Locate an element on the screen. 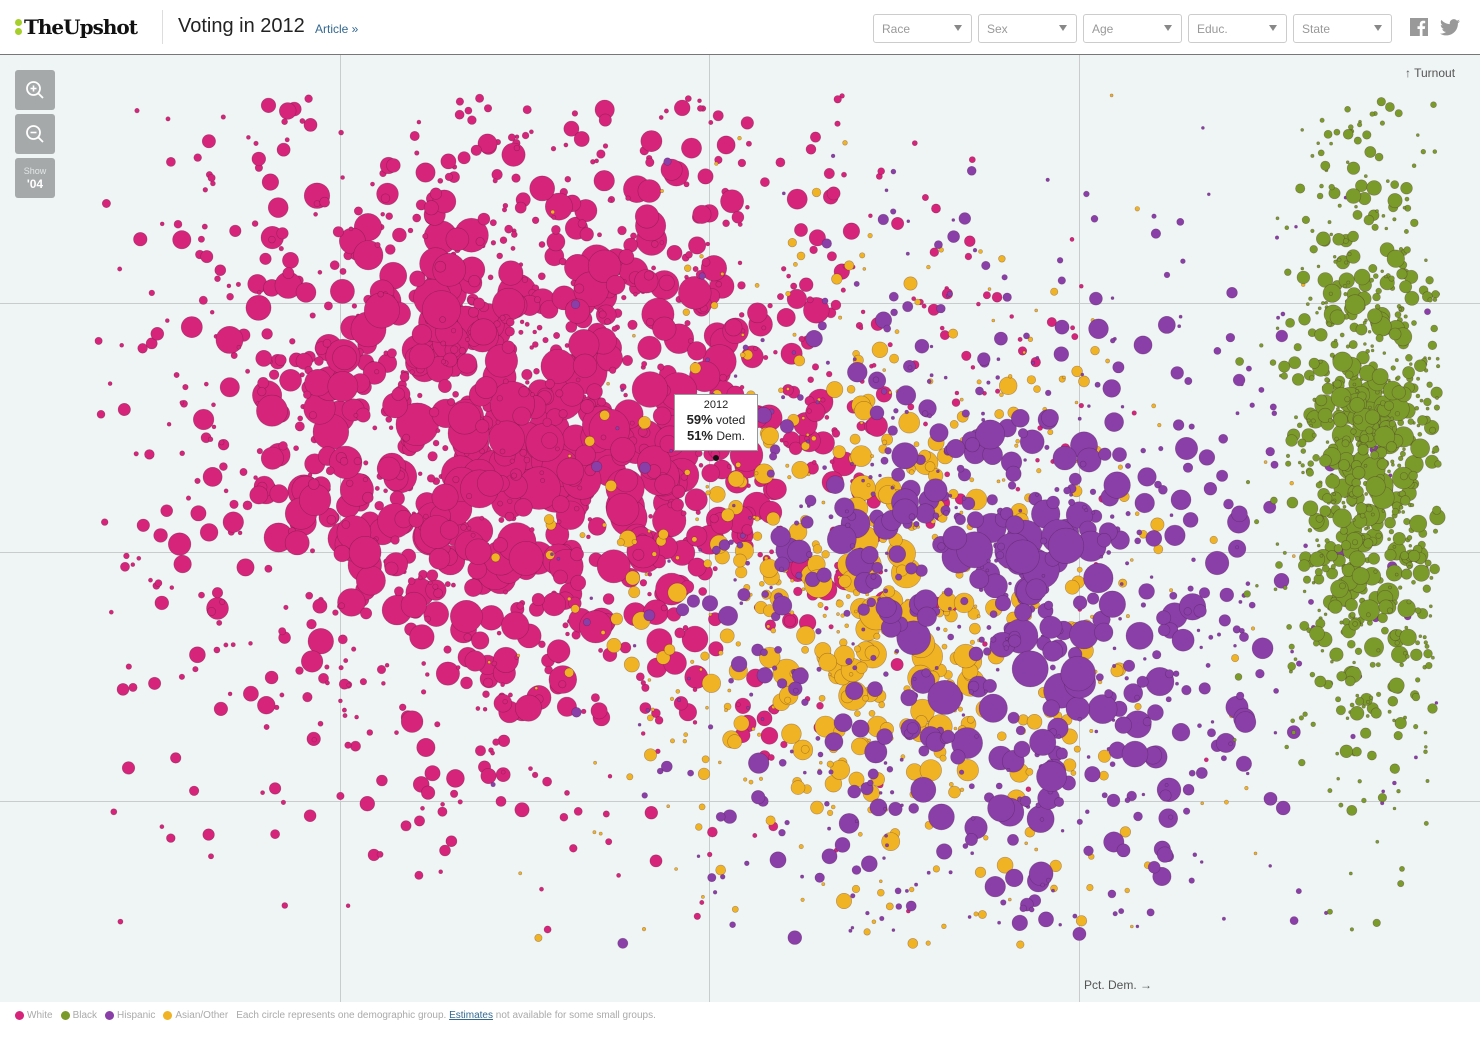 Image resolution: width=1480 pixels, height=1037 pixels. show-2004-button: Show '04 is located at coordinates (35, 178).